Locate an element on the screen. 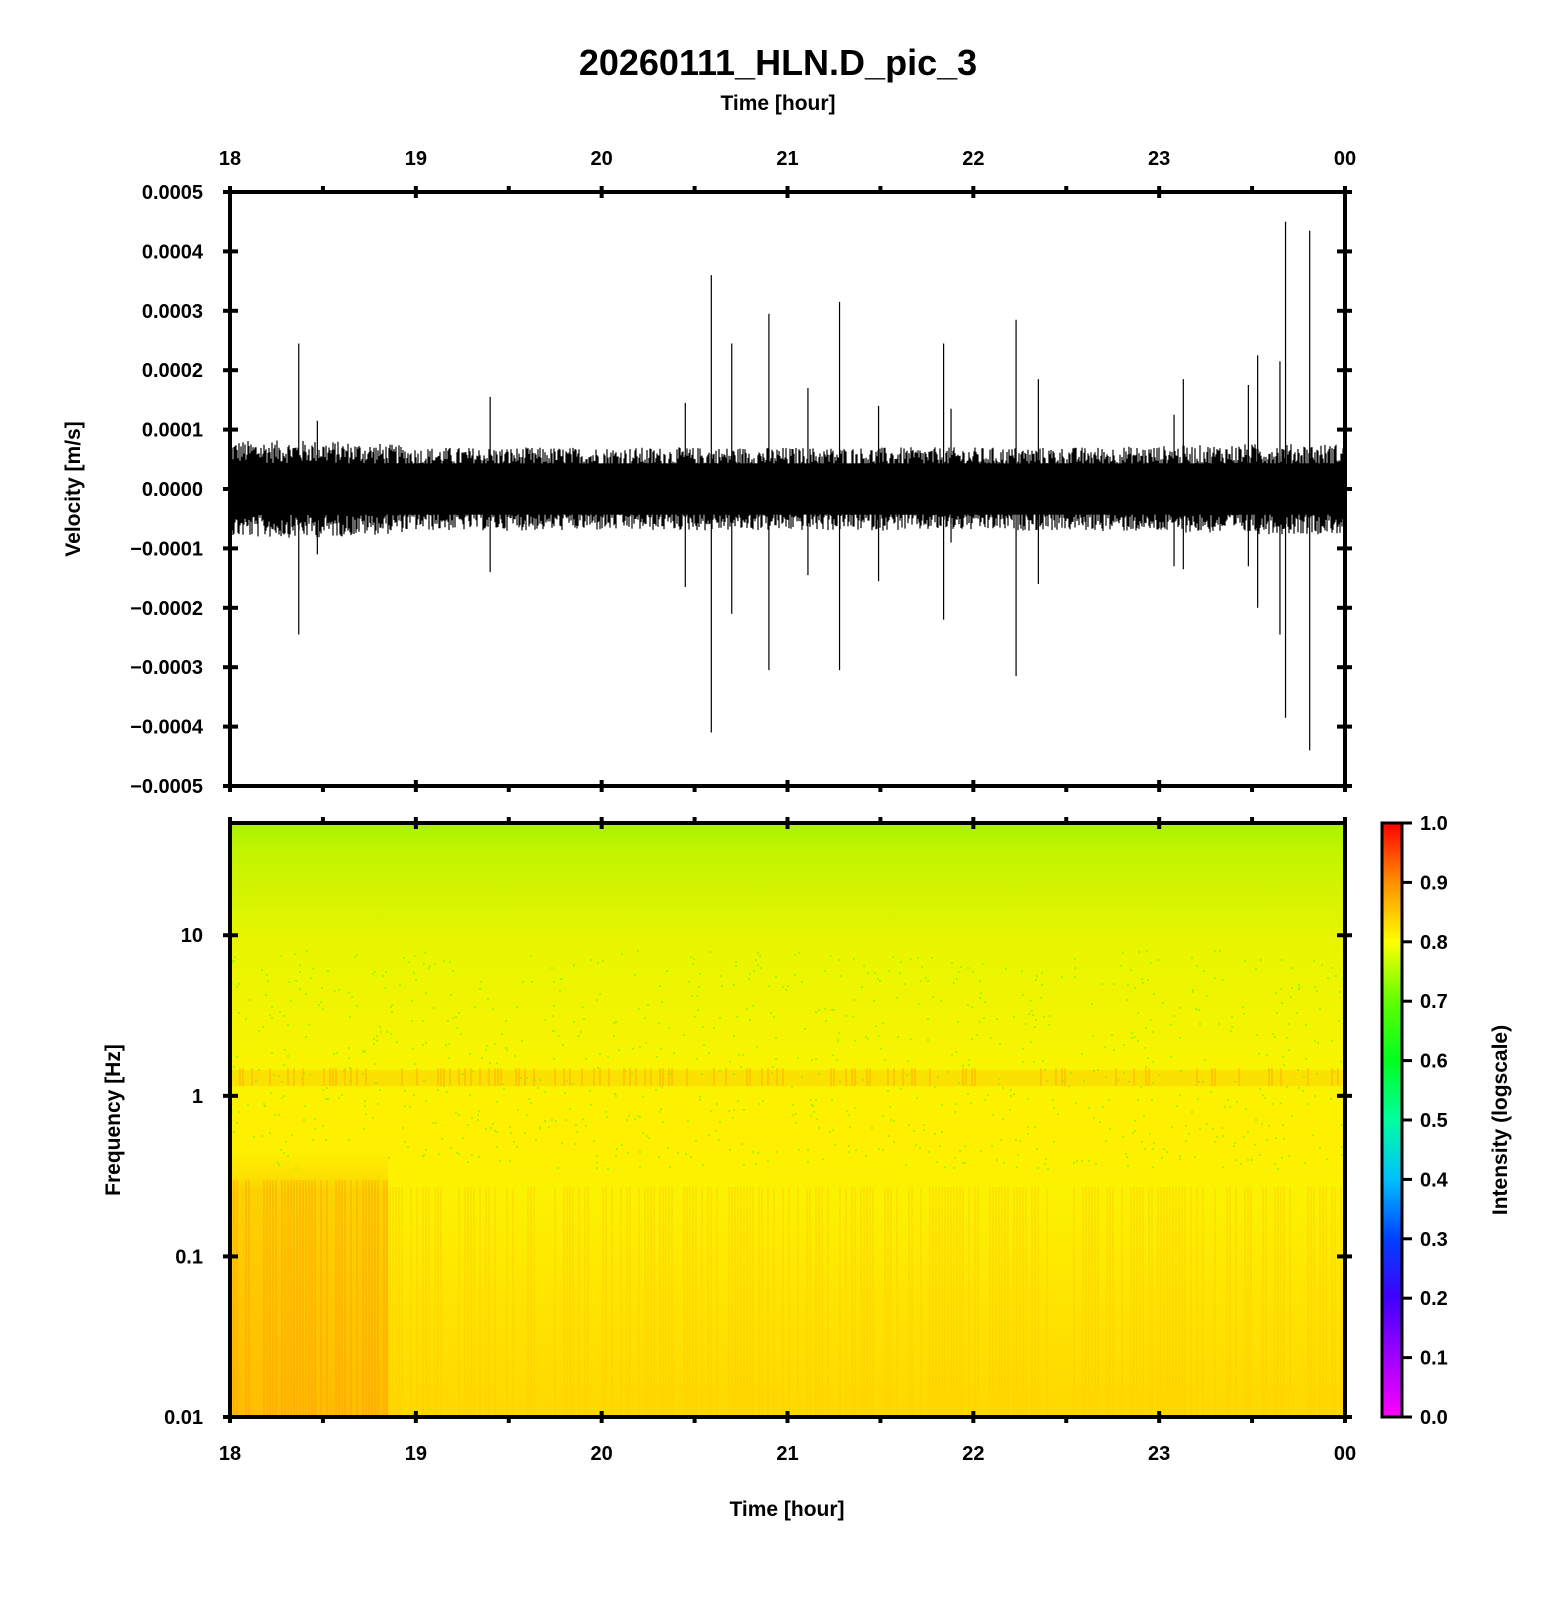 This screenshot has height=1600, width=1556. top-x-axis-label: Time [hour] is located at coordinates (777, 103).